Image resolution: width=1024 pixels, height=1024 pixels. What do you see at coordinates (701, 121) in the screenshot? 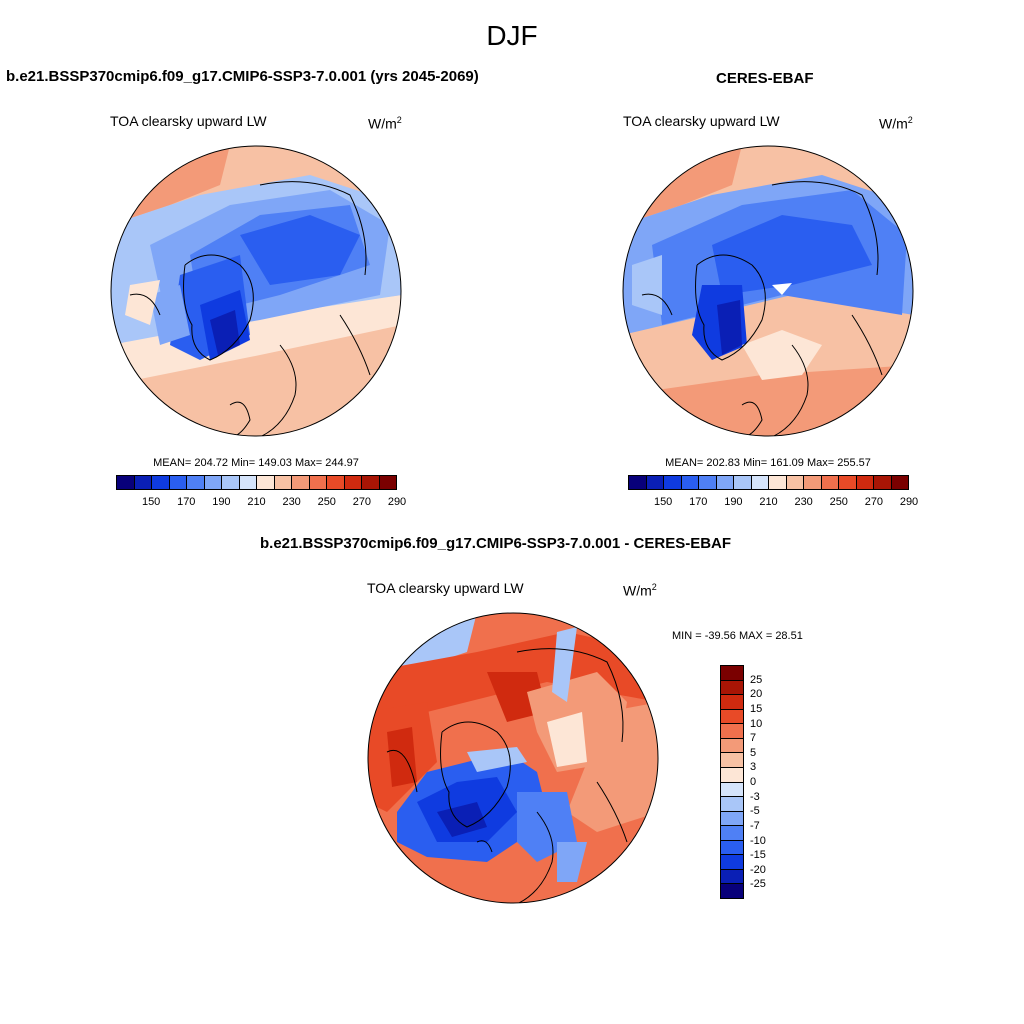
I see `right-variable-label: TOA clearsky upward LW` at bounding box center [701, 121].